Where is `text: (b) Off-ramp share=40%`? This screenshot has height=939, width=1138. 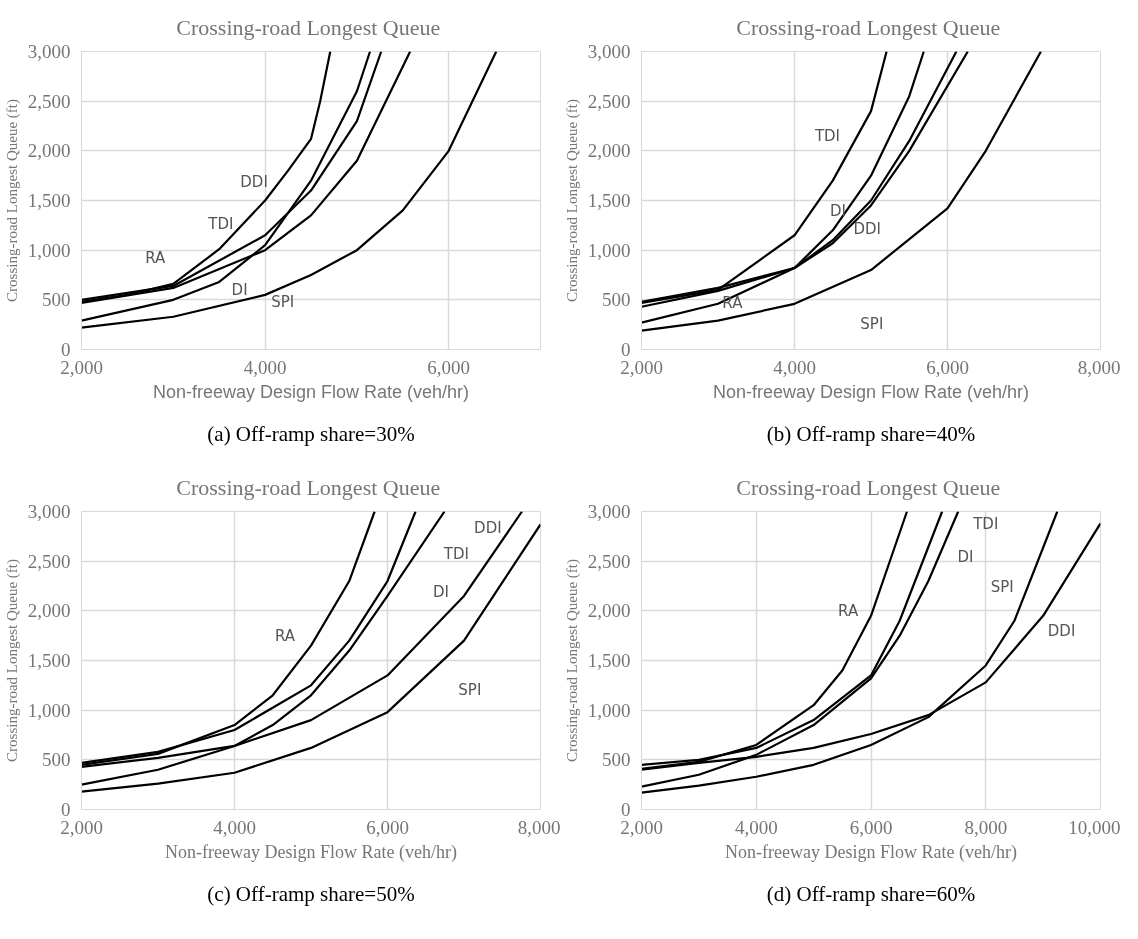 text: (b) Off-ramp share=40% is located at coordinates (871, 433).